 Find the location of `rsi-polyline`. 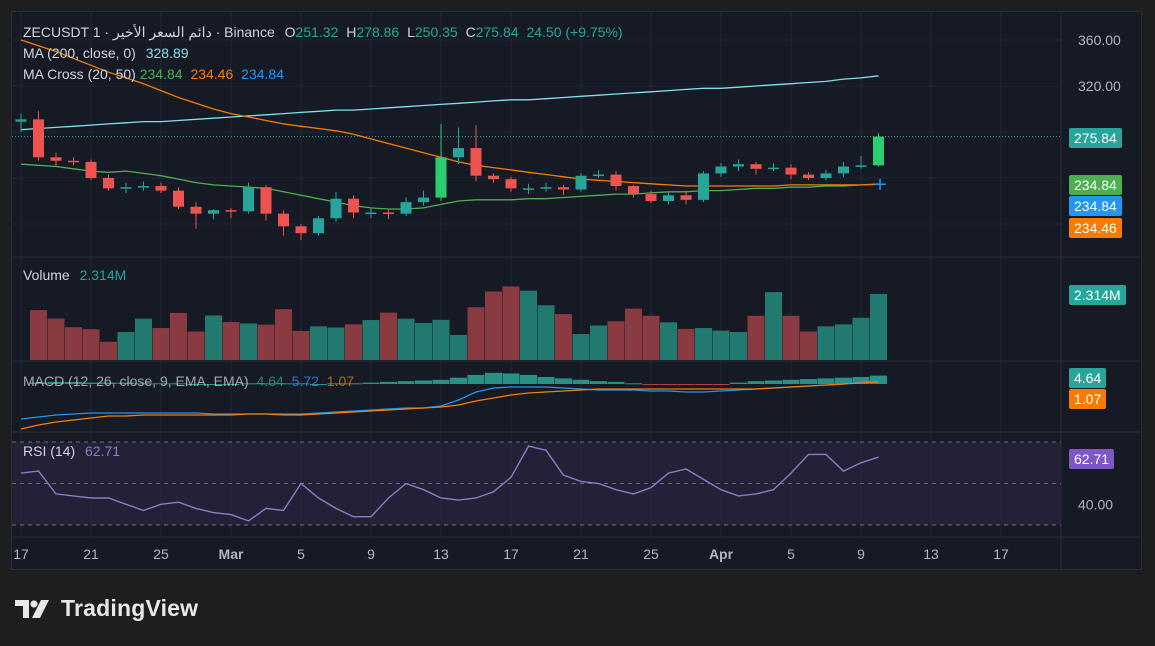

rsi-polyline is located at coordinates (449, 483).